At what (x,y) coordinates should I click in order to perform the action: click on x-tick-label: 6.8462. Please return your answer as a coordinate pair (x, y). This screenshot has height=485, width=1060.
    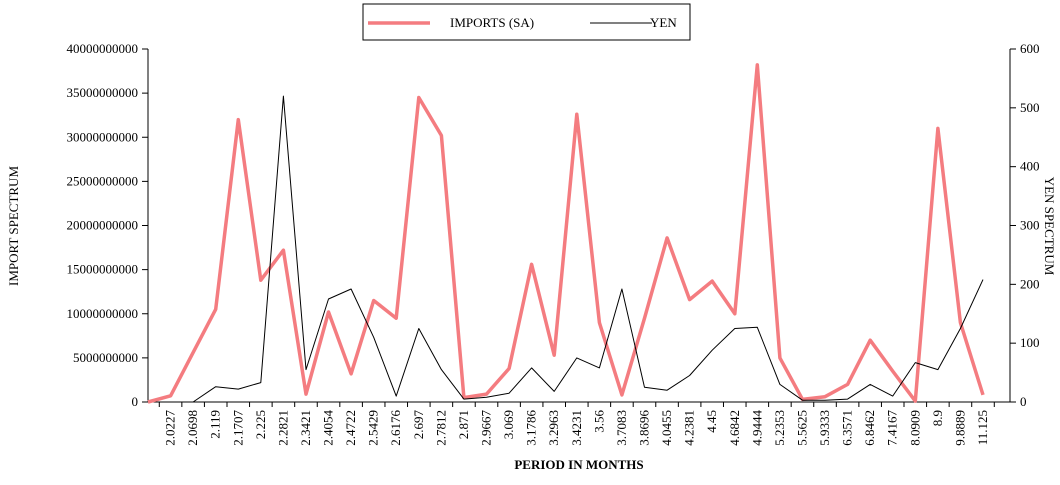
    Looking at the image, I should click on (869, 428).